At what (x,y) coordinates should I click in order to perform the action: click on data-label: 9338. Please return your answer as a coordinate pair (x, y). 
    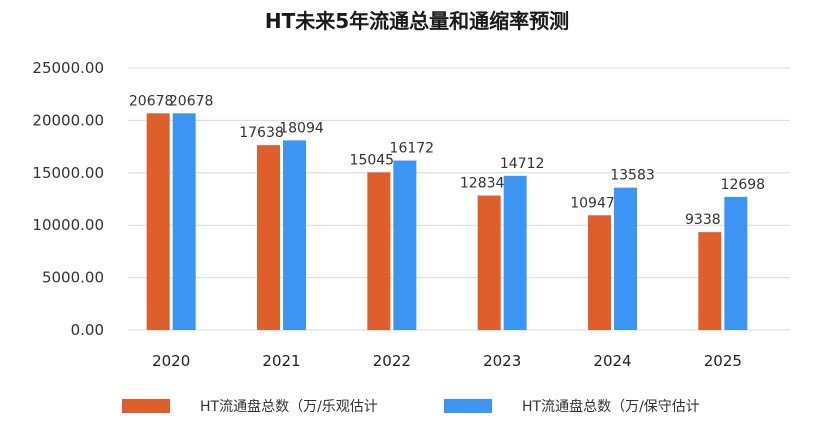
    Looking at the image, I should click on (703, 220).